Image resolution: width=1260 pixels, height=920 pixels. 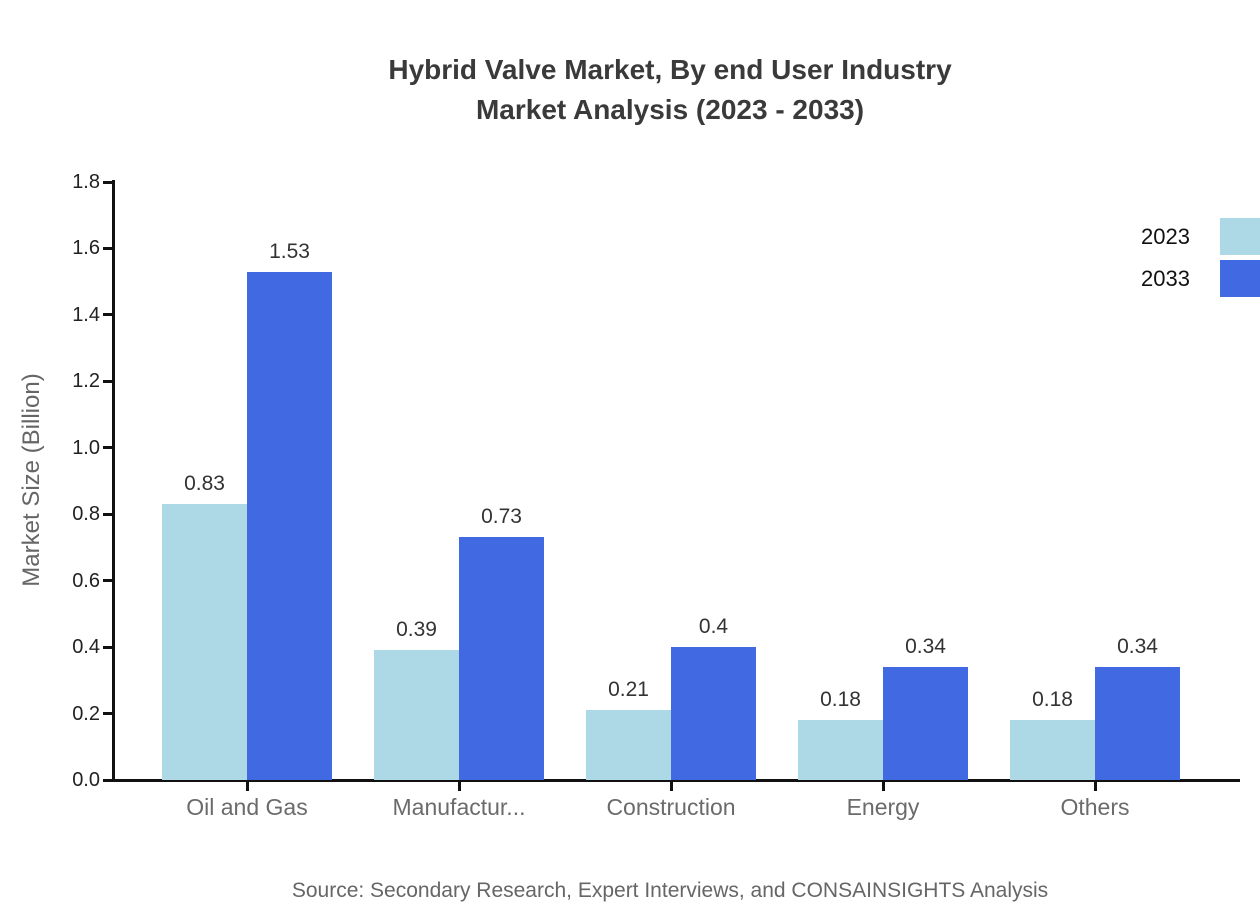 What do you see at coordinates (204, 484) in the screenshot?
I see `bar-value-label: 0.83` at bounding box center [204, 484].